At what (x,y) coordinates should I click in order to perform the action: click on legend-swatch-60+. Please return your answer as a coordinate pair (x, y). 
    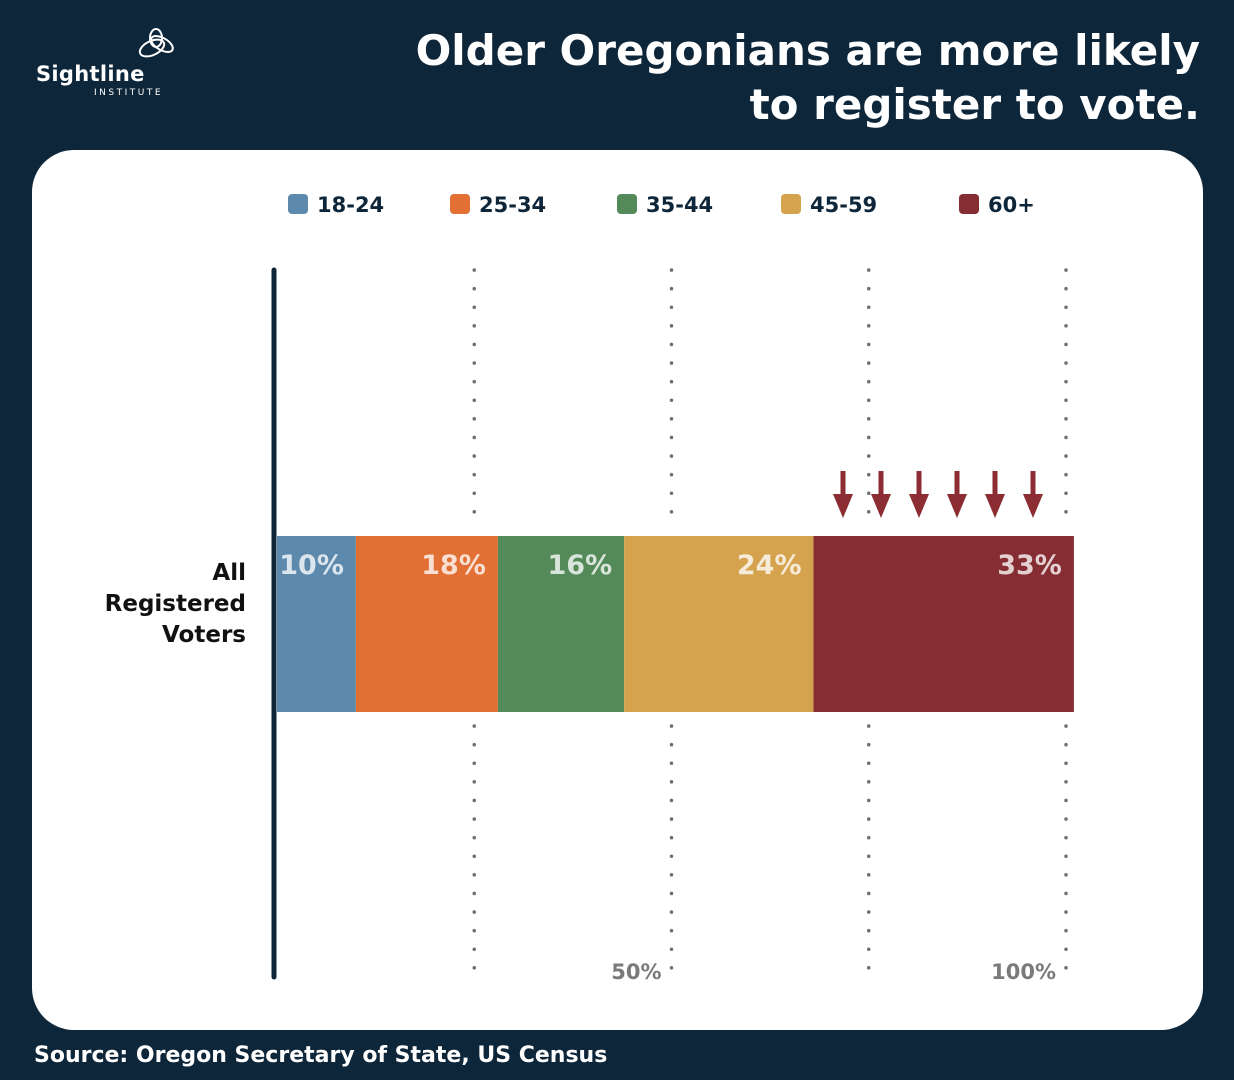
    Looking at the image, I should click on (969, 204).